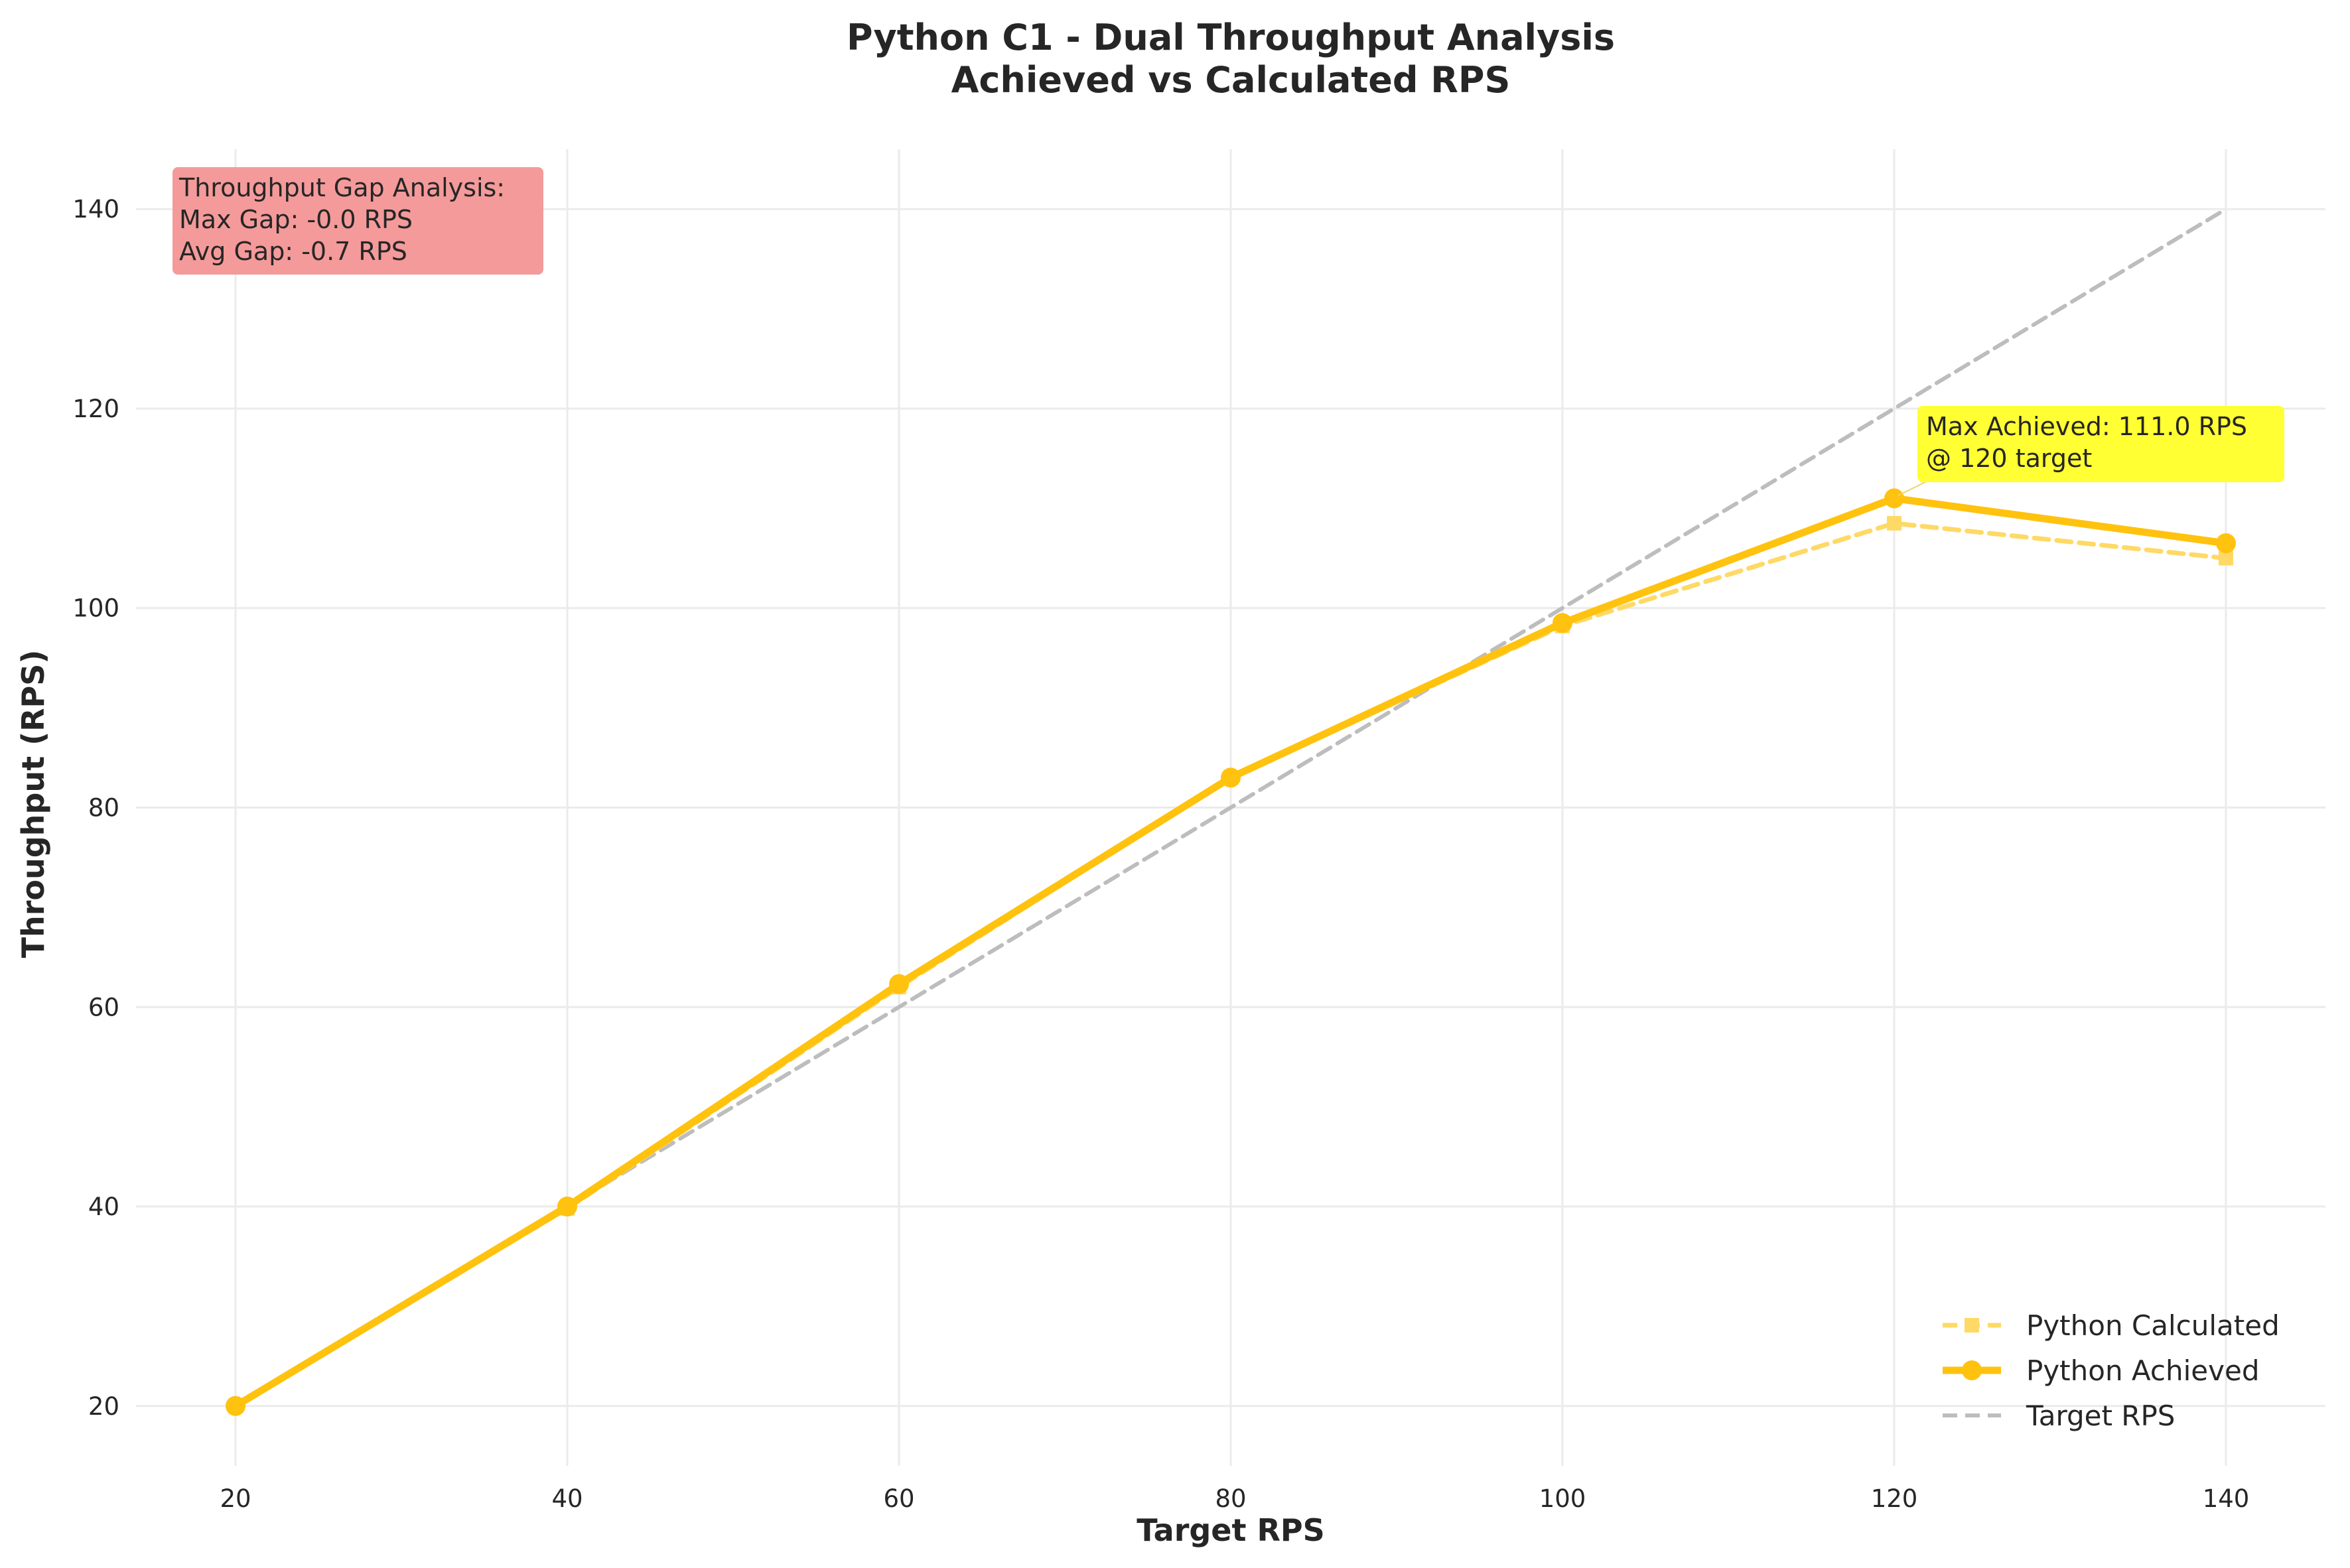  What do you see at coordinates (95, 409) in the screenshot?
I see `y-tick-label: 120` at bounding box center [95, 409].